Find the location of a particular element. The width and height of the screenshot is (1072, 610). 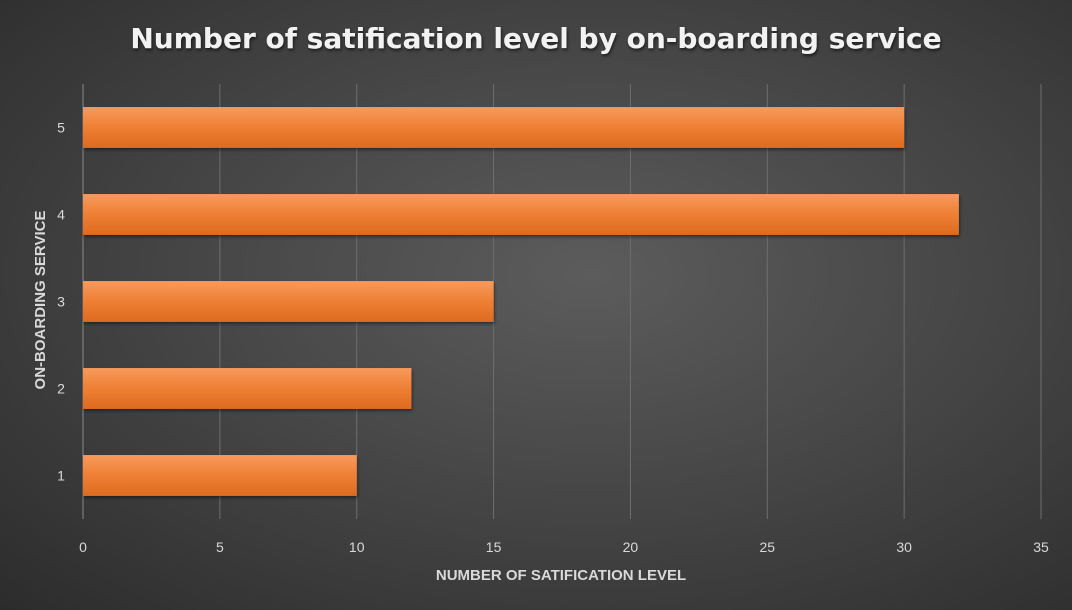

y-tick-label: 4 is located at coordinates (61, 215).